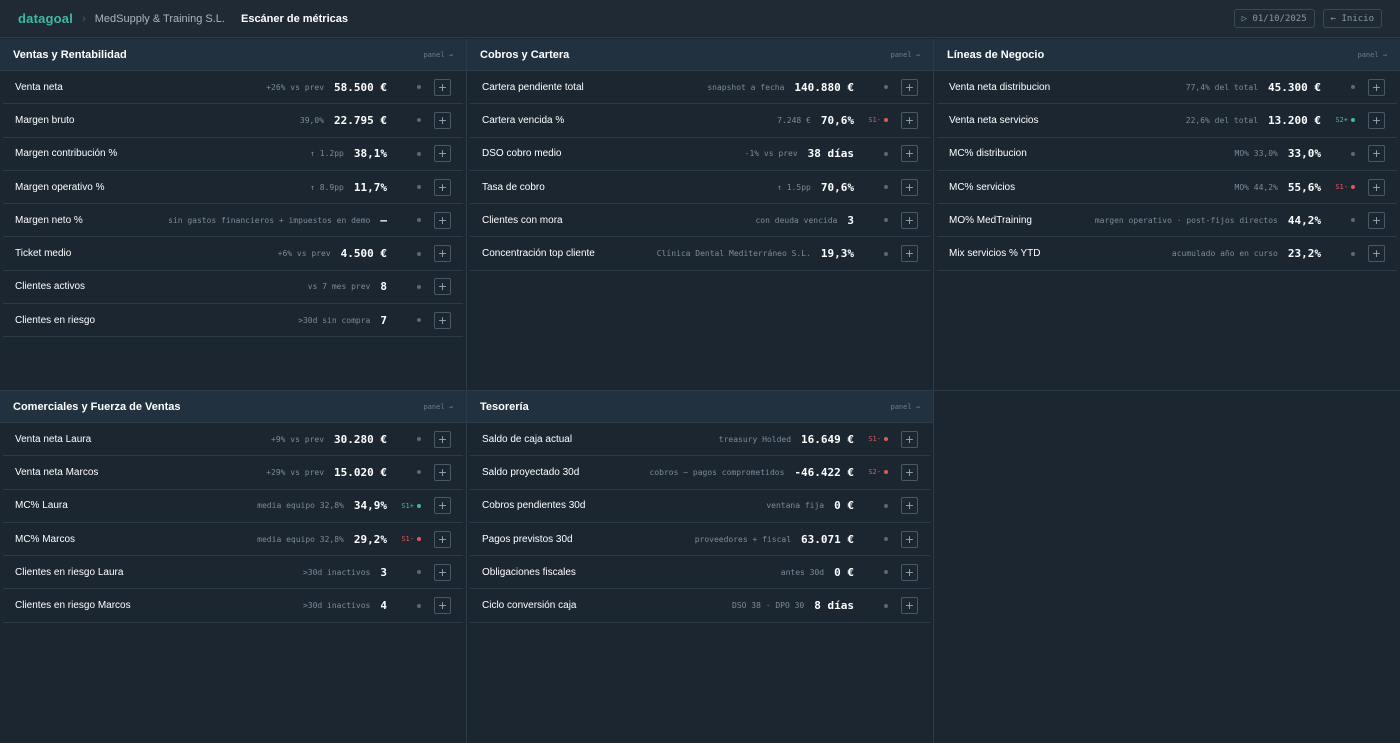 This screenshot has width=1400, height=743. Describe the element at coordinates (233, 540) in the screenshot. I see `metric-row: MC% Marcos media equipo 32,8% 29,2% S1- +` at that location.